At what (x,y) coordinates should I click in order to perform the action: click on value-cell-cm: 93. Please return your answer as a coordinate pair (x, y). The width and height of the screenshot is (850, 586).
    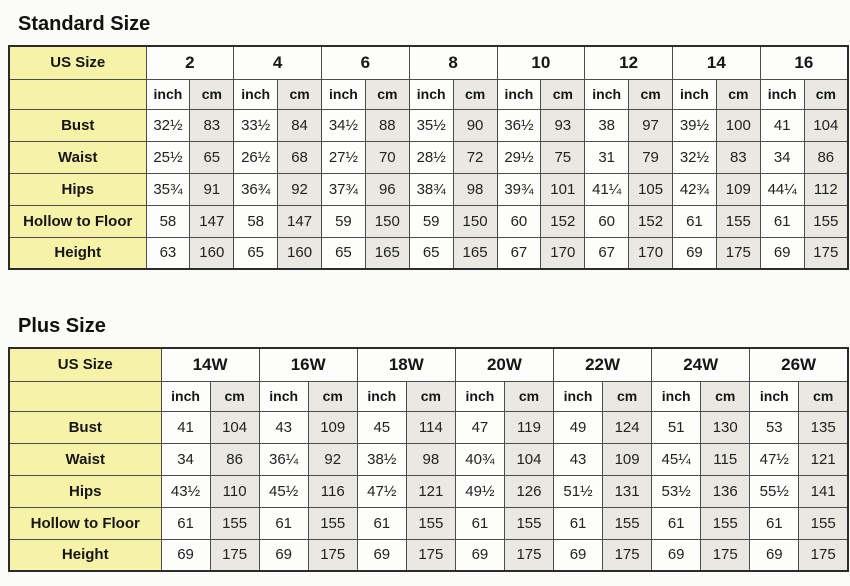
    Looking at the image, I should click on (563, 125).